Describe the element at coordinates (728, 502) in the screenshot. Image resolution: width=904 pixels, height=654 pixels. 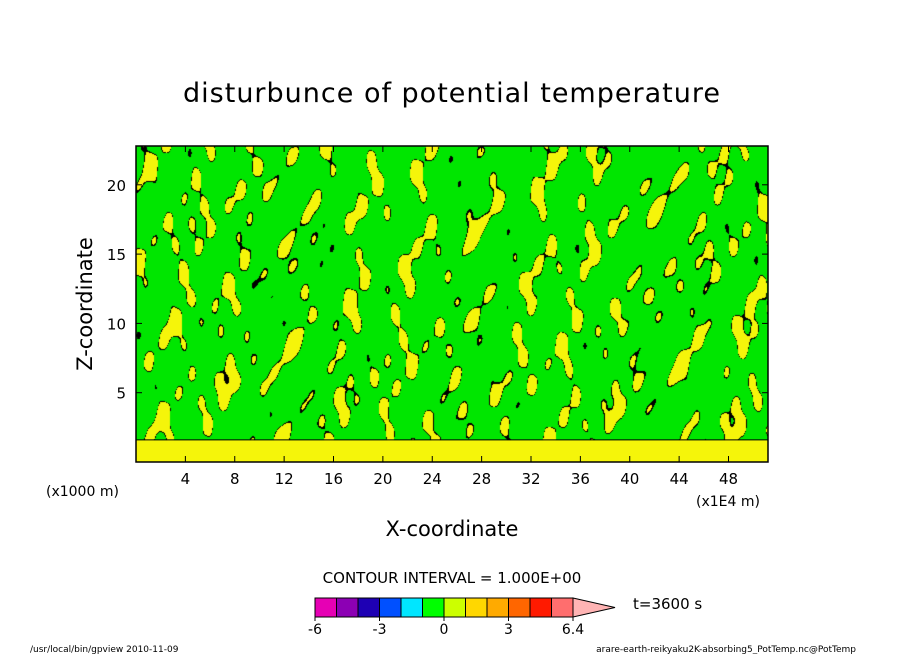
I see `x-unit-right: (x1E4 m)` at that location.